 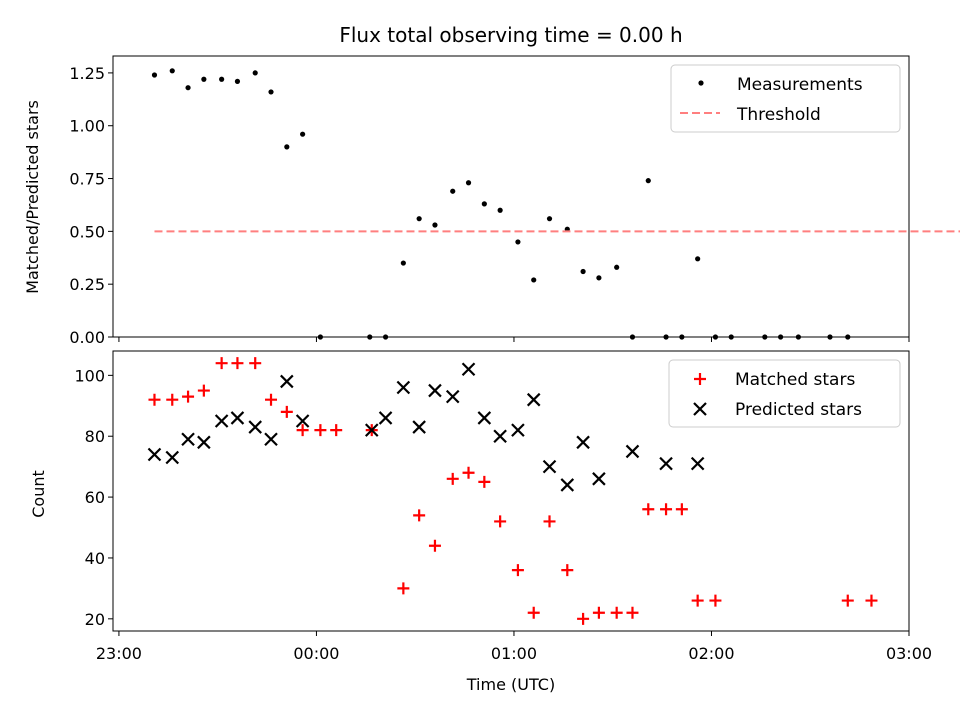 What do you see at coordinates (514, 653) in the screenshot?
I see `x-tick-label: 01:00` at bounding box center [514, 653].